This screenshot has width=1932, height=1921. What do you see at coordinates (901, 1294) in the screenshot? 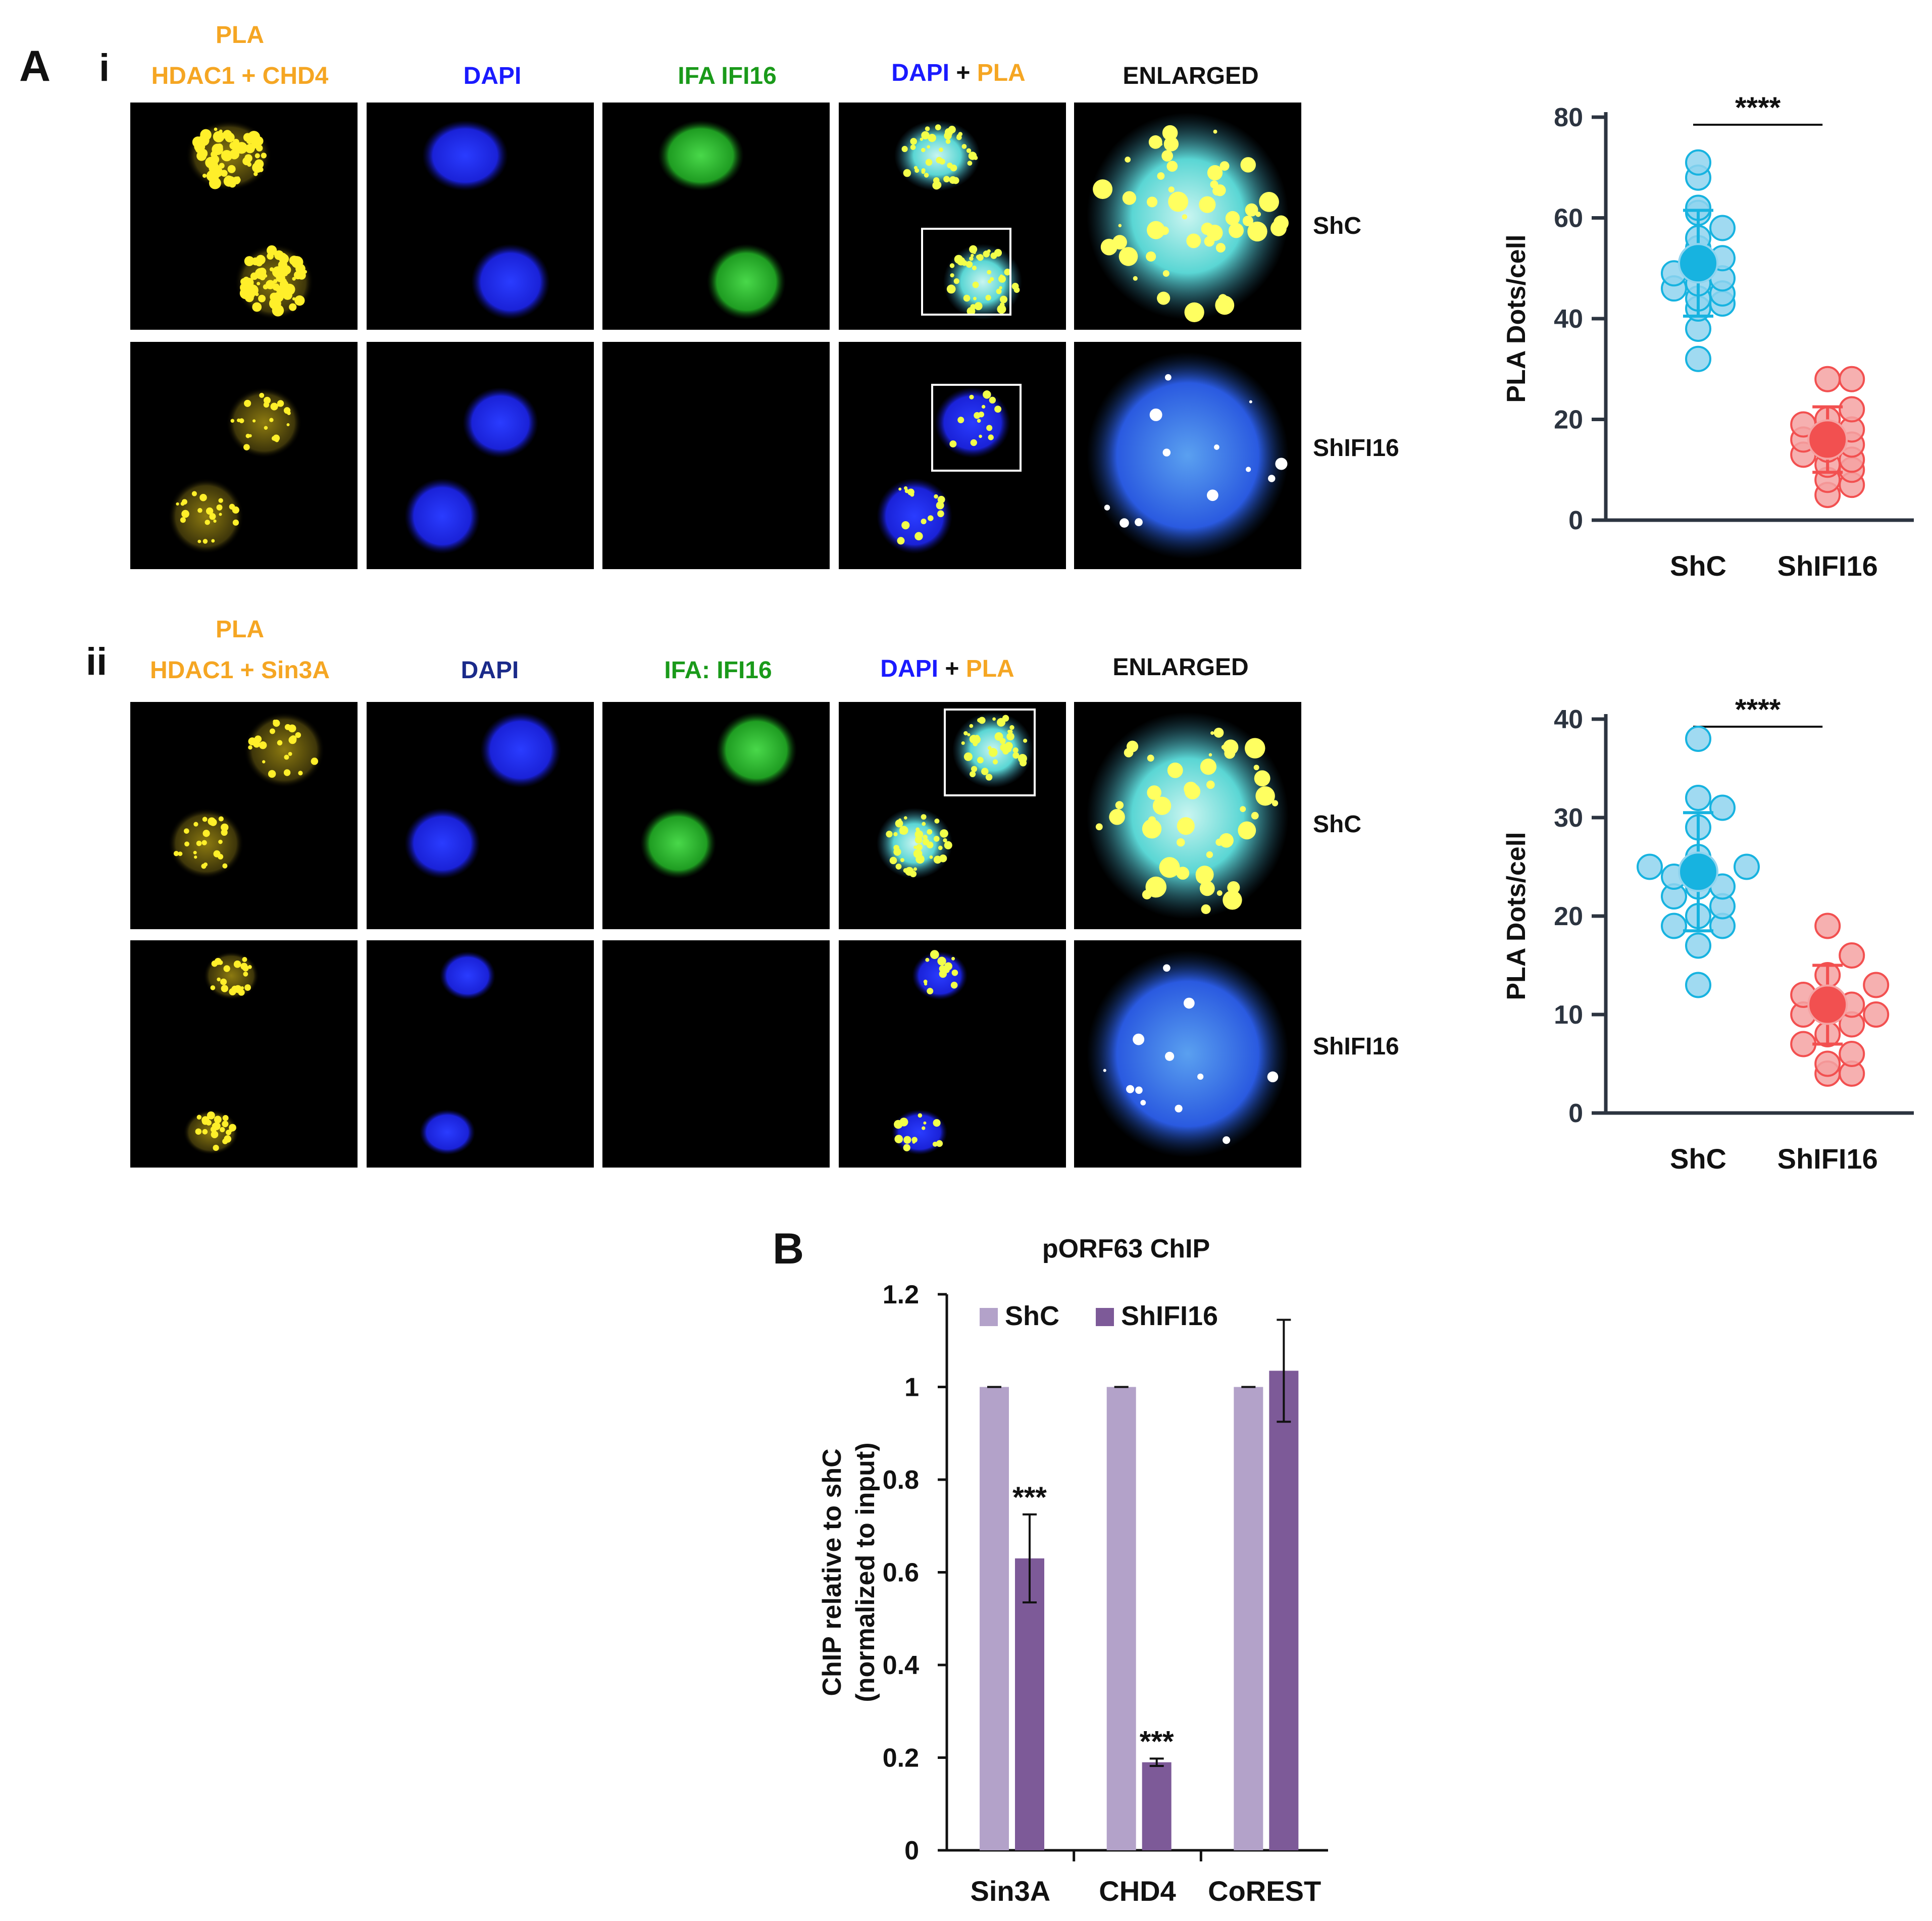
I see `y-tick-label: 1.2` at bounding box center [901, 1294].